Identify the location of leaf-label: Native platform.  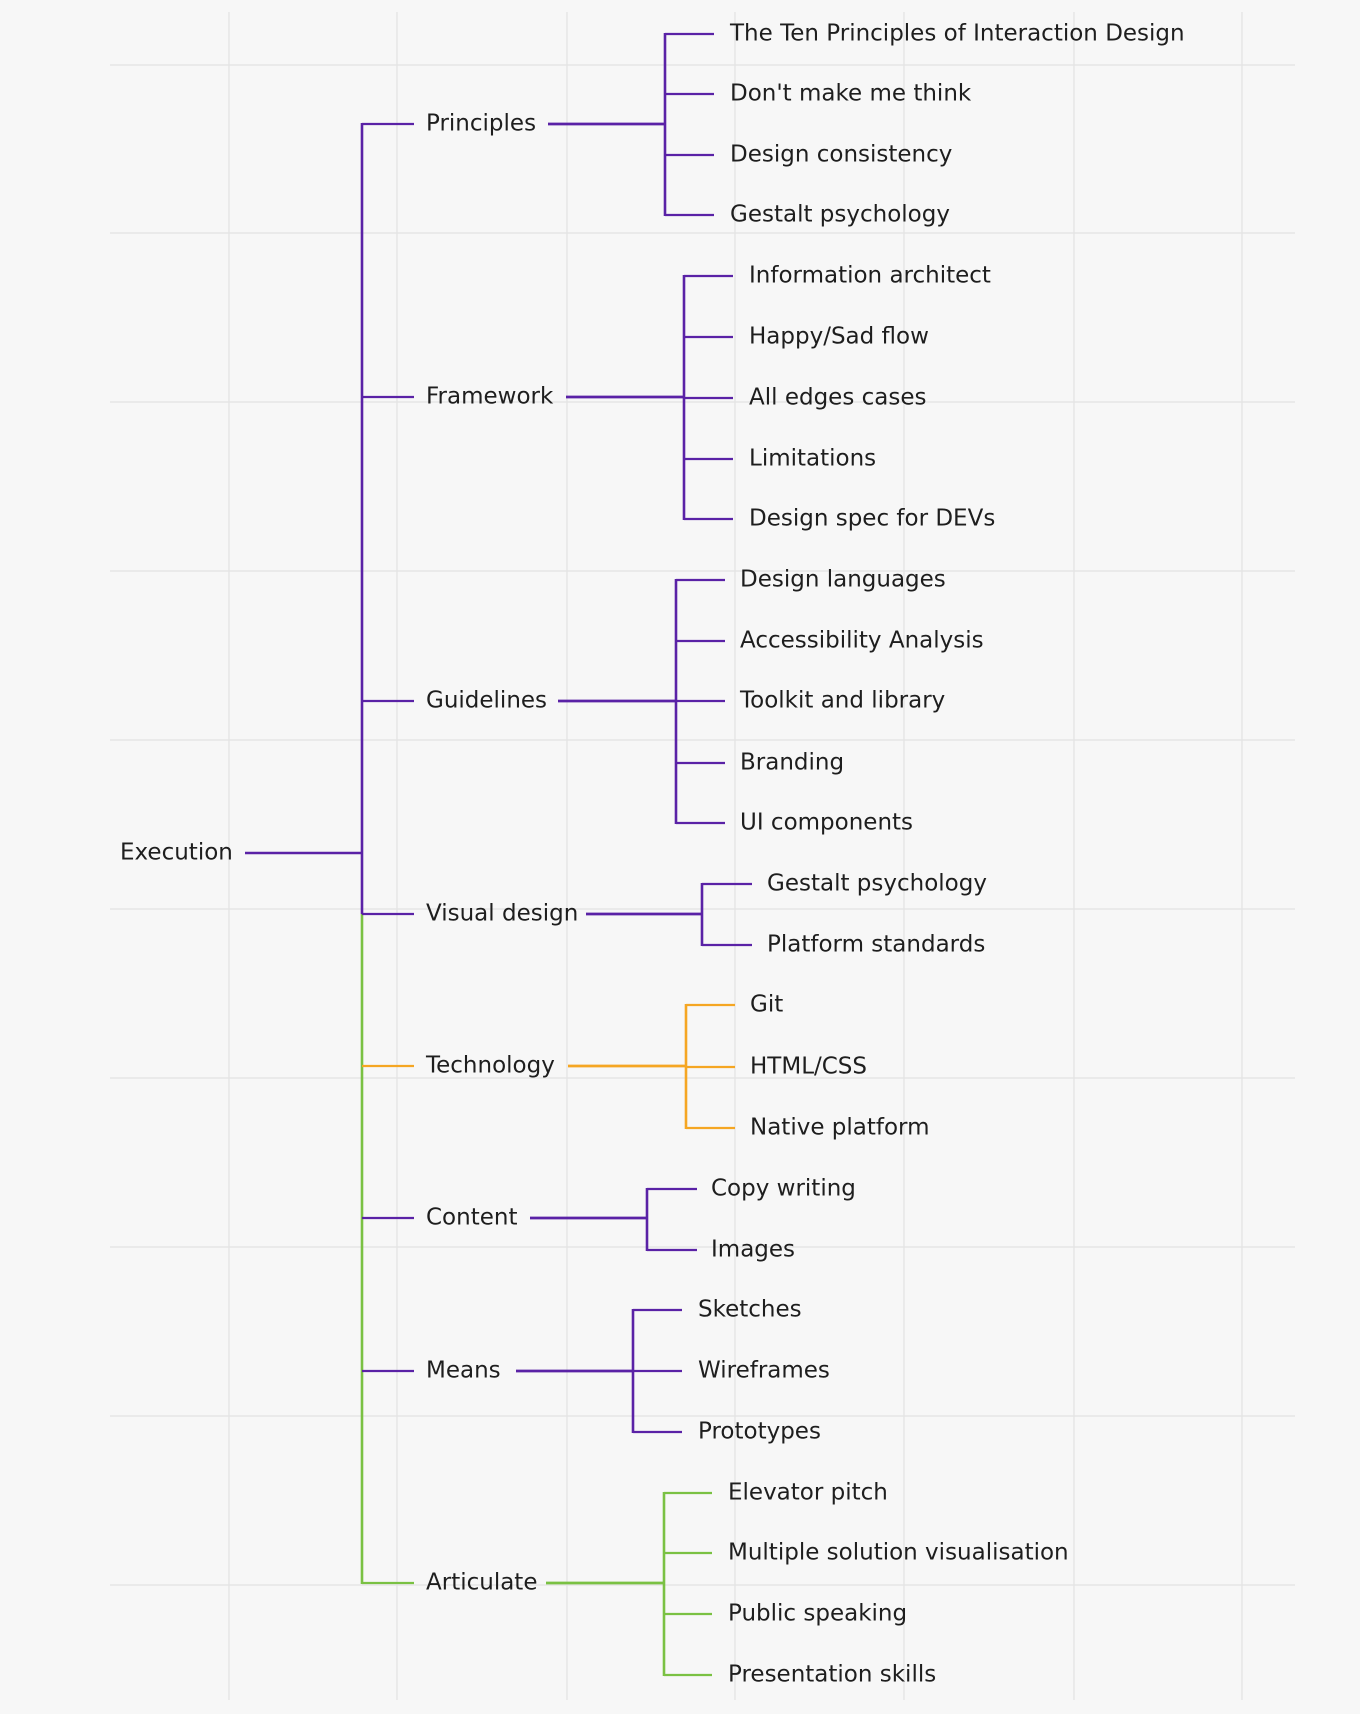
(840, 1128).